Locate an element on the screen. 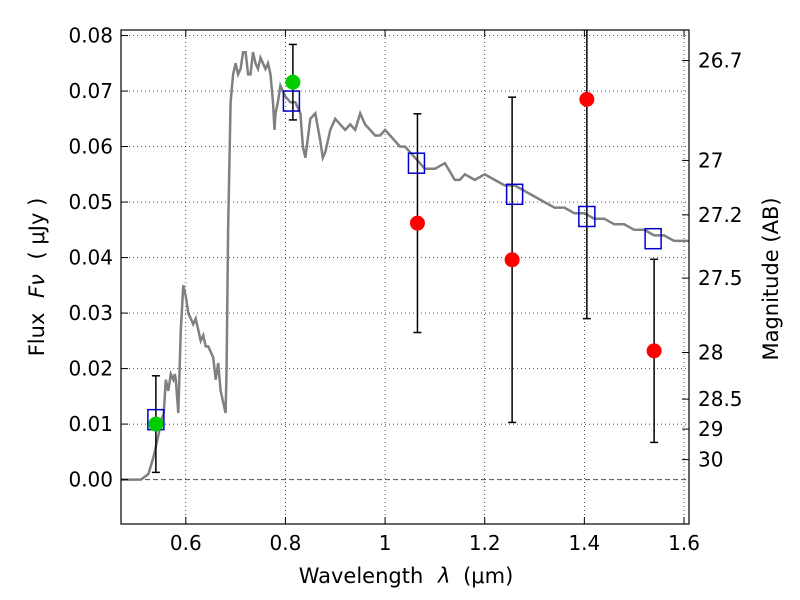 The height and width of the screenshot is (600, 800). y-tick-label: 0.02 is located at coordinates (90, 369).